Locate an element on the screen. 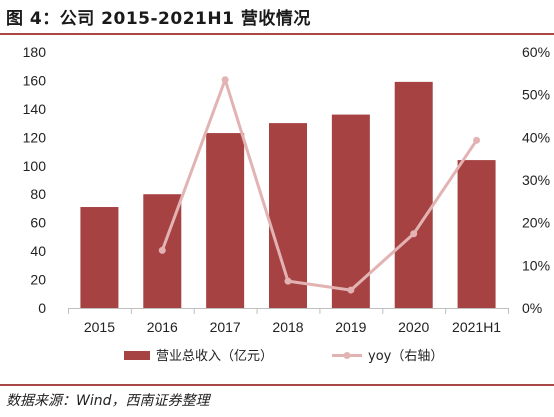  legend-bar-swatch is located at coordinates (137, 355).